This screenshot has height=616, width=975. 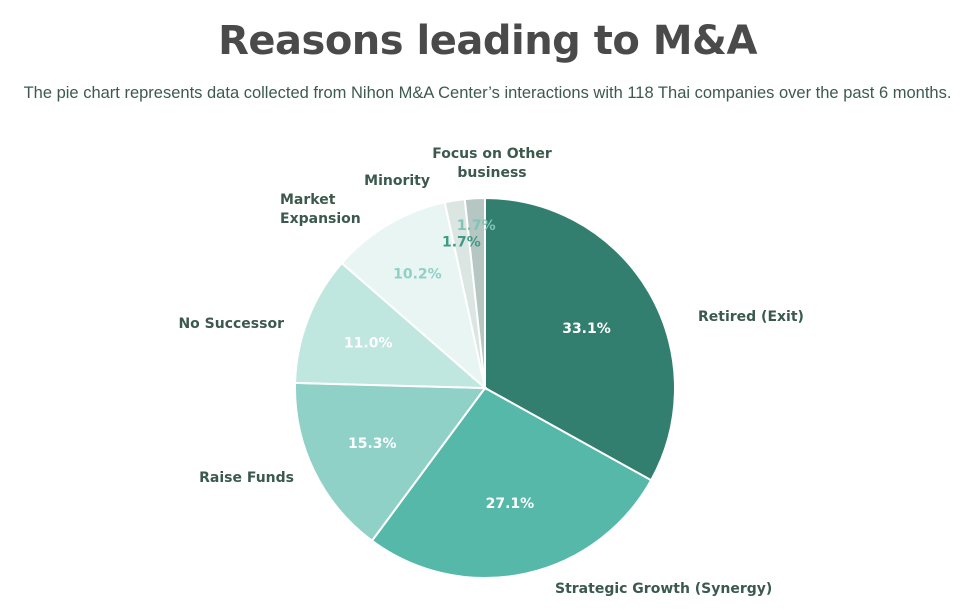 What do you see at coordinates (586, 329) in the screenshot?
I see `pie-percent-label: 33.1%` at bounding box center [586, 329].